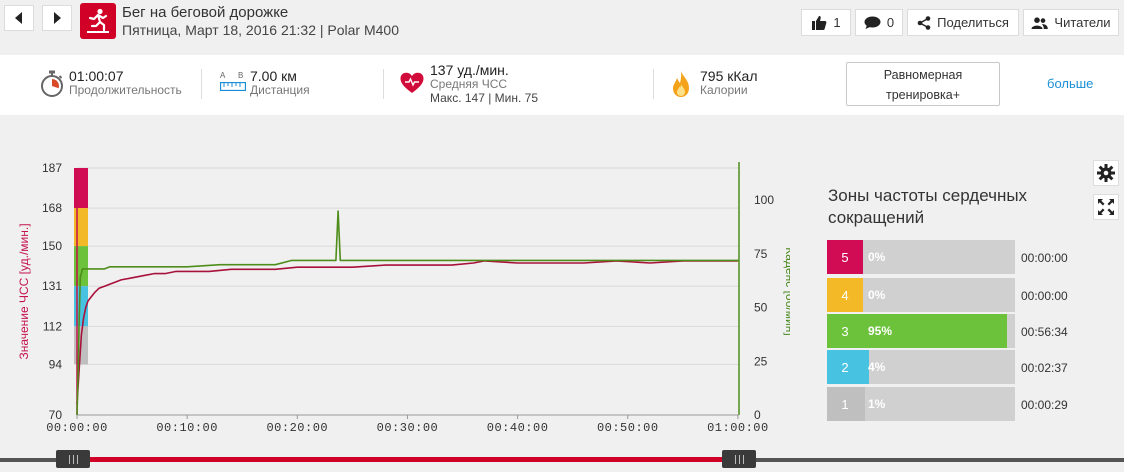  What do you see at coordinates (96, 76) in the screenshot?
I see `duration-value: 01:00:07` at bounding box center [96, 76].